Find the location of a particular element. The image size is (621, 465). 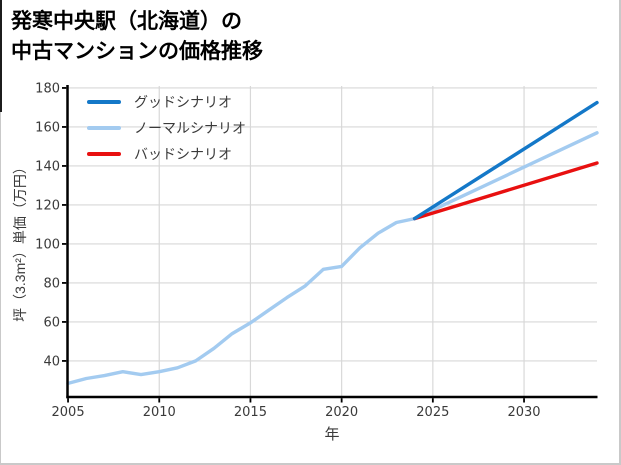

x-tick-label: 2030 is located at coordinates (523, 412).